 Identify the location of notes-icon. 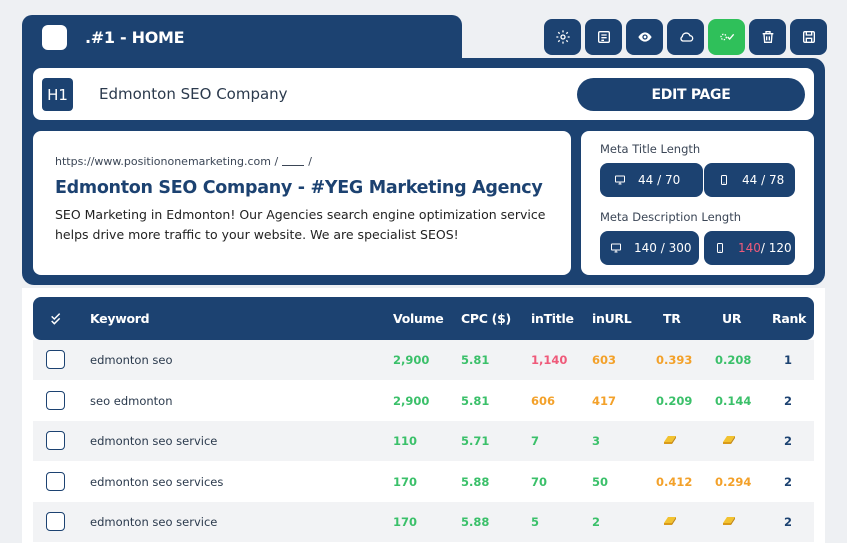
(603, 37).